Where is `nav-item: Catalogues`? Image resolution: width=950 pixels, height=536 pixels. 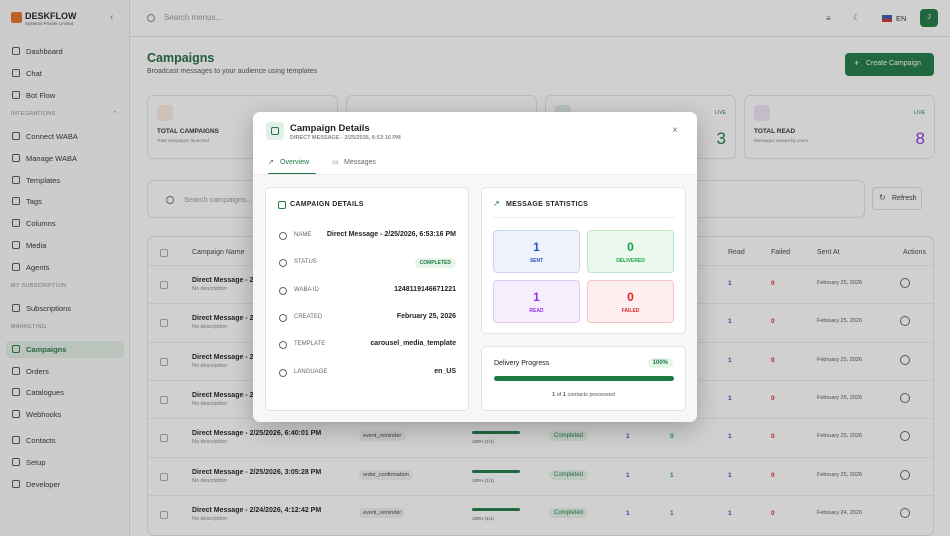 nav-item: Catalogues is located at coordinates (65, 392).